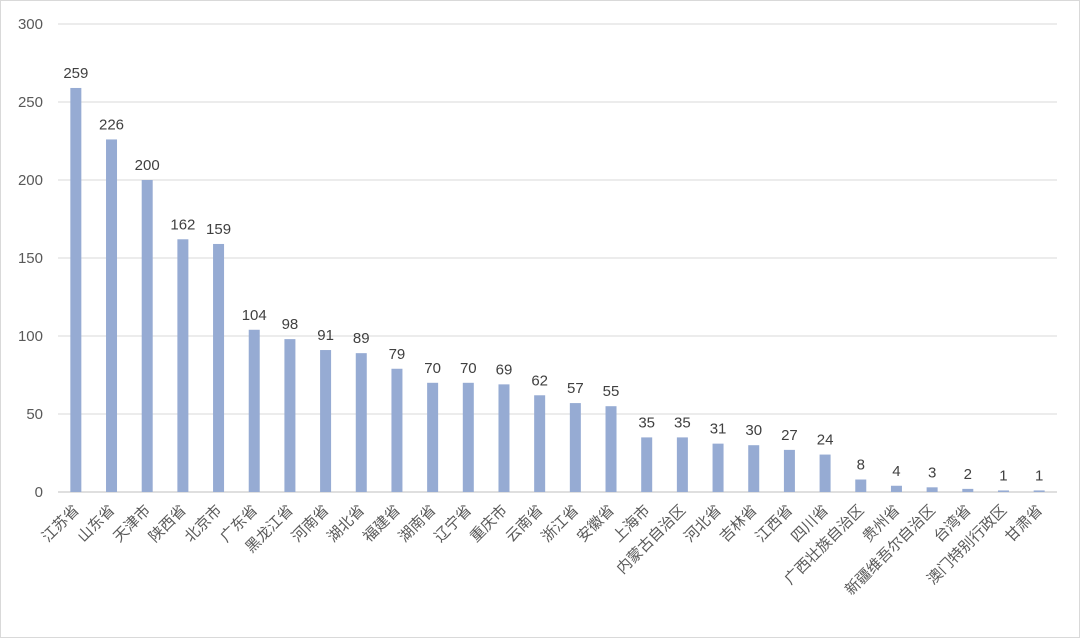 The height and width of the screenshot is (642, 1080). What do you see at coordinates (30, 336) in the screenshot?
I see `y-tick-label: 100` at bounding box center [30, 336].